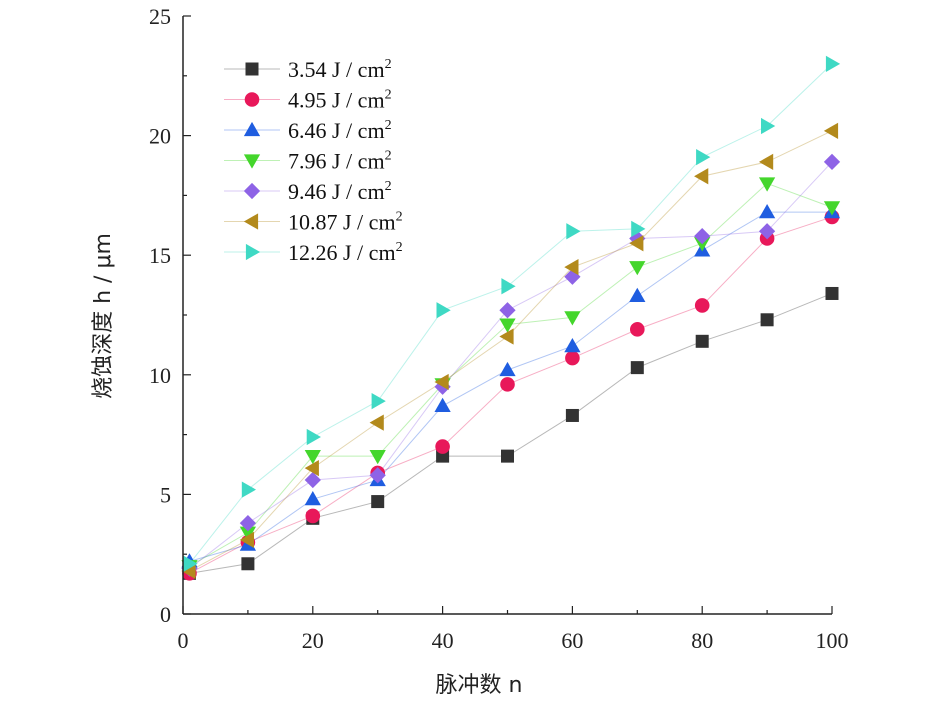 The width and height of the screenshot is (945, 704). Describe the element at coordinates (572, 640) in the screenshot. I see `x-tick-label: 60` at that location.